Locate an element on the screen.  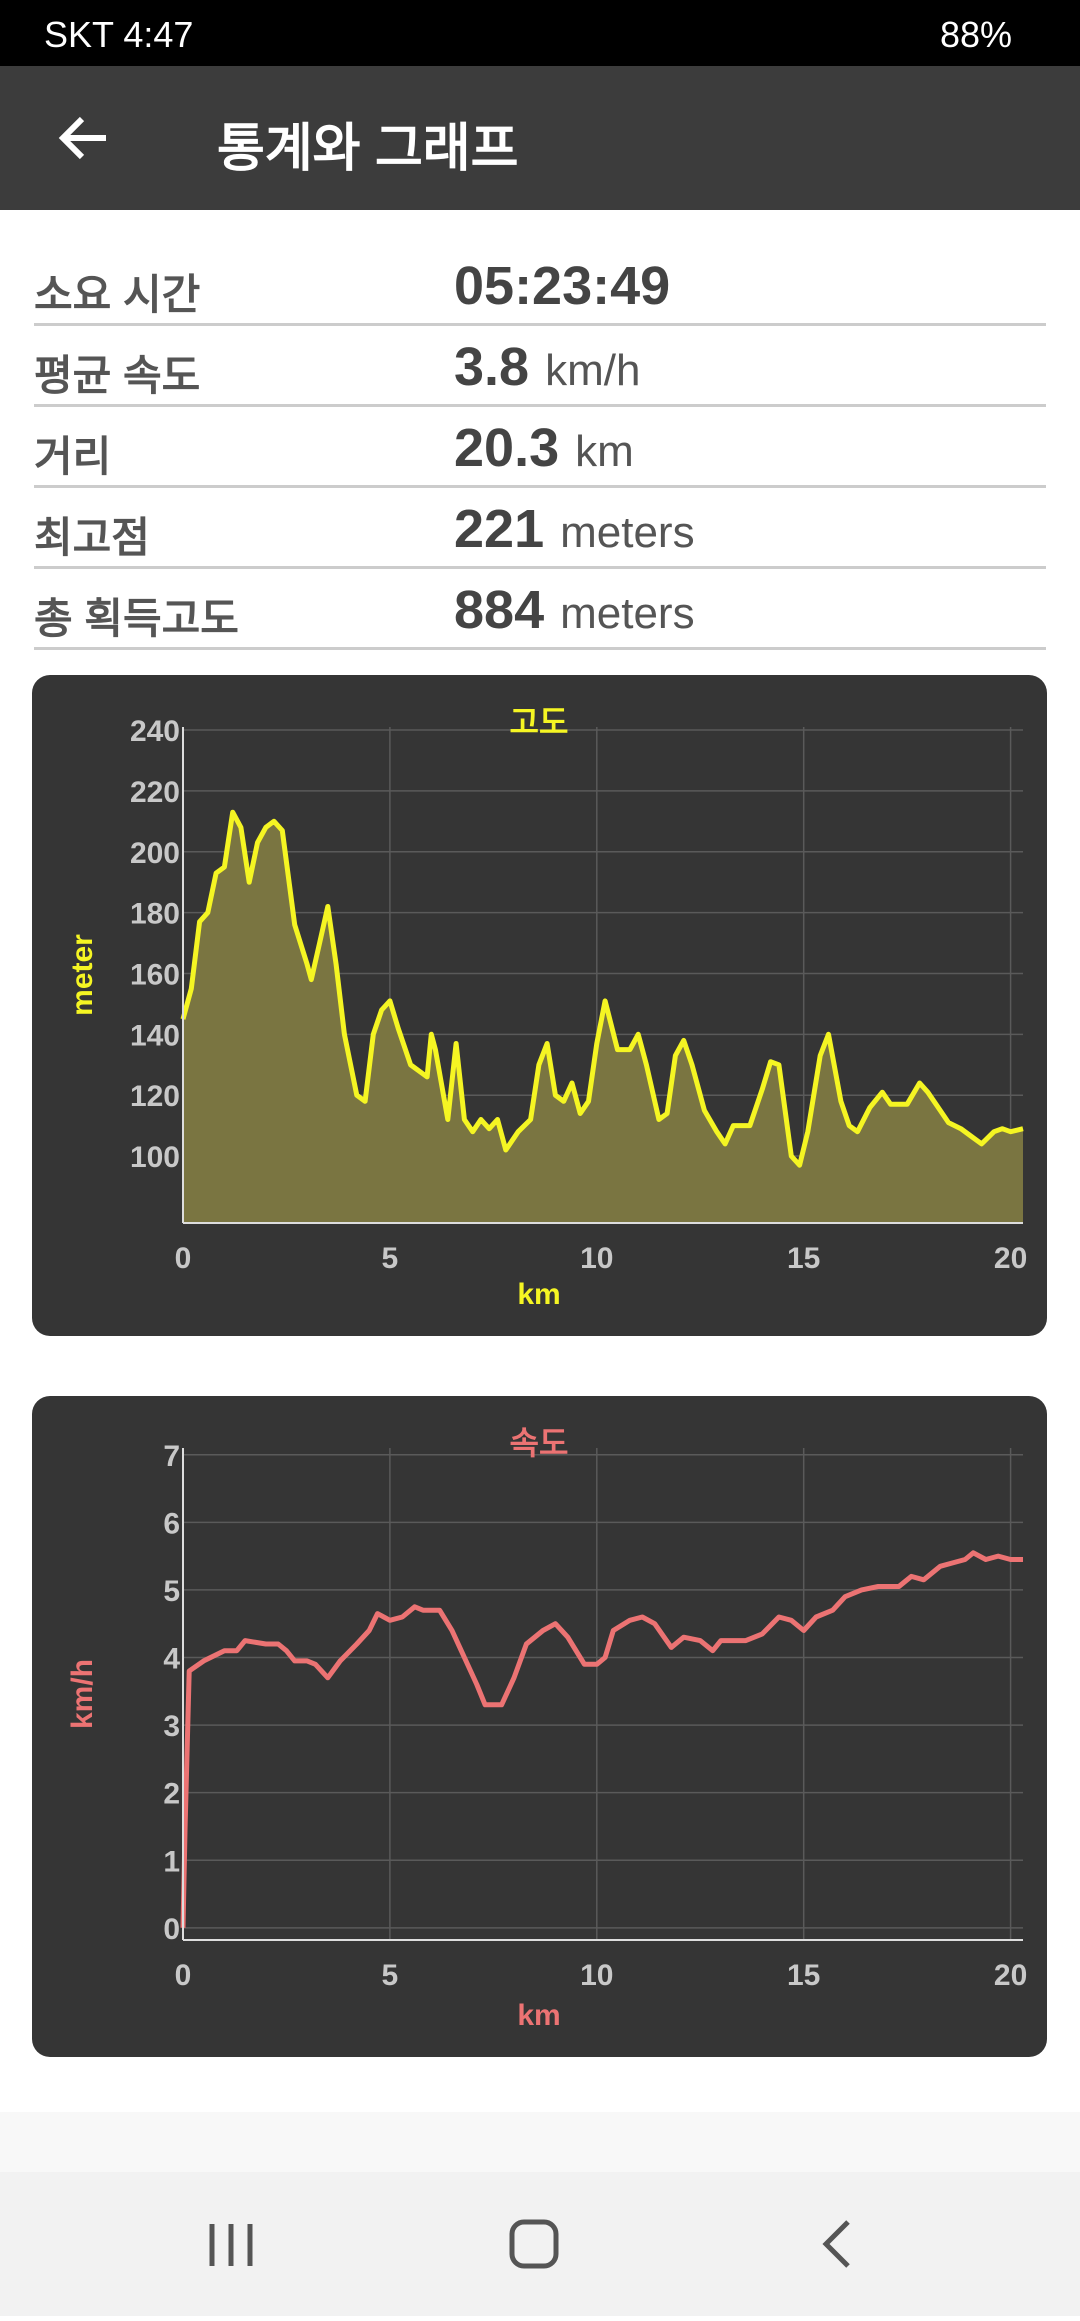
y-tick-label: 3 is located at coordinates (171, 1726).